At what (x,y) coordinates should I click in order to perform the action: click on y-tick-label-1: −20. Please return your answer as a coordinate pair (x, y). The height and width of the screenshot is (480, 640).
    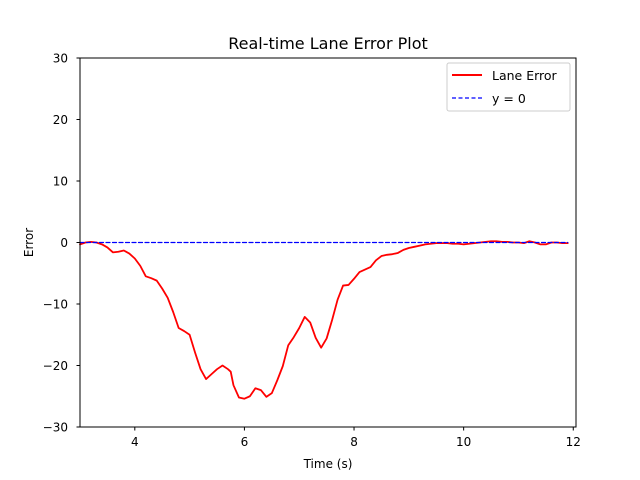
    Looking at the image, I should click on (55, 366).